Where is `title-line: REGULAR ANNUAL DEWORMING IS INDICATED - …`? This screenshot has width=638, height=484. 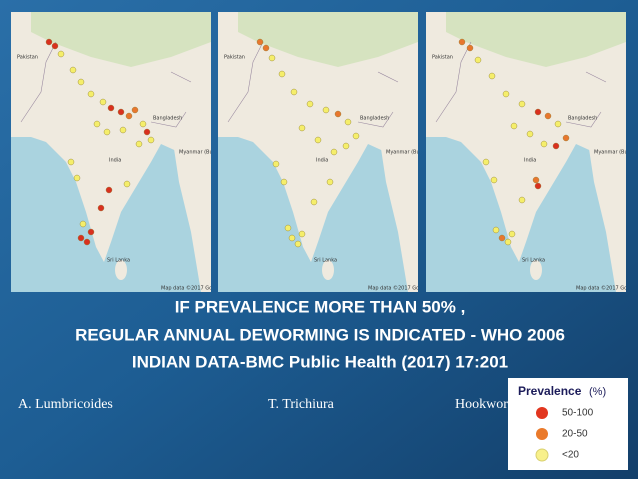
title-line: REGULAR ANNUAL DEWORMING IS INDICATED - … is located at coordinates (320, 334).